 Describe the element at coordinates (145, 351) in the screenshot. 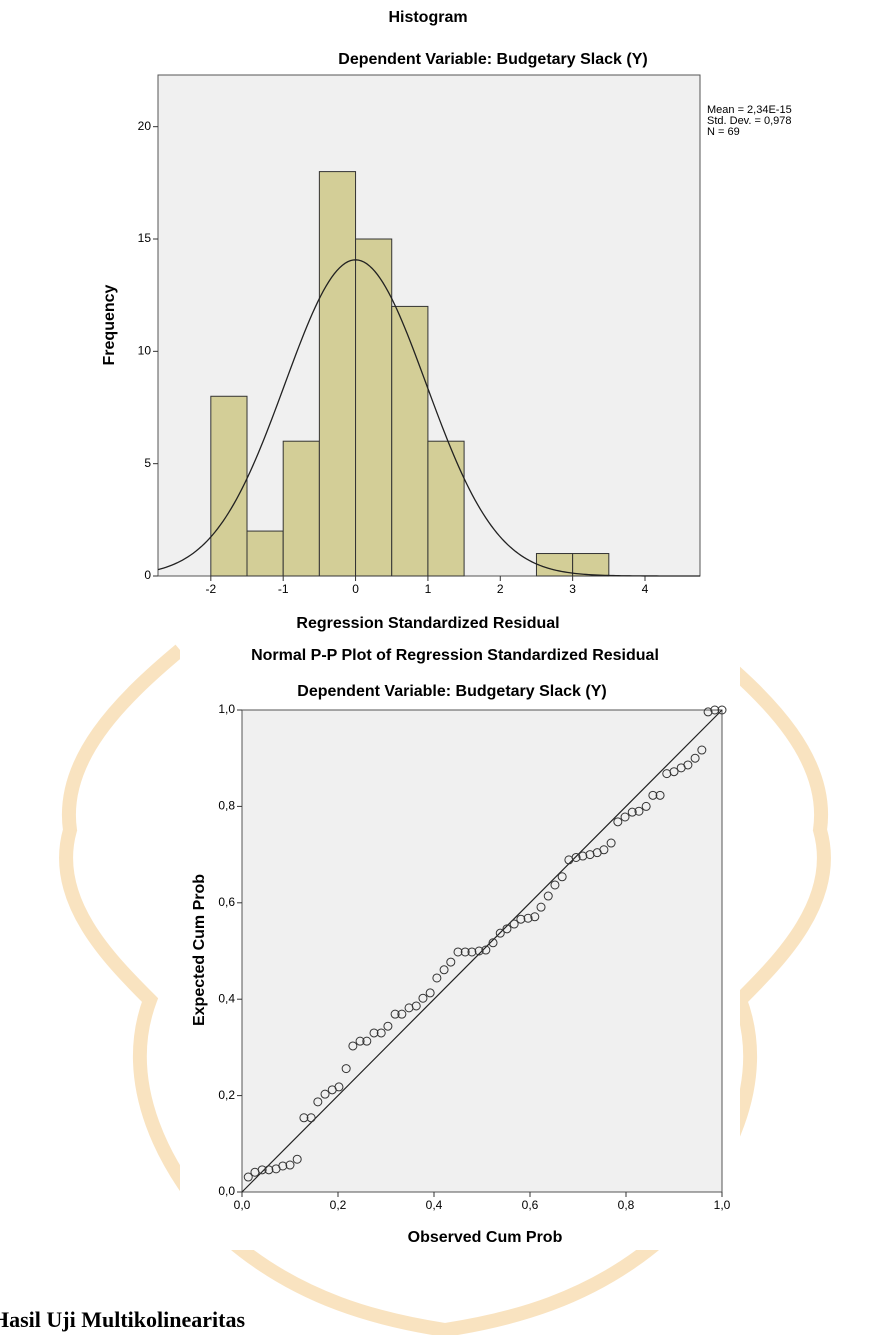

I see `y-tick-label: 10` at that location.